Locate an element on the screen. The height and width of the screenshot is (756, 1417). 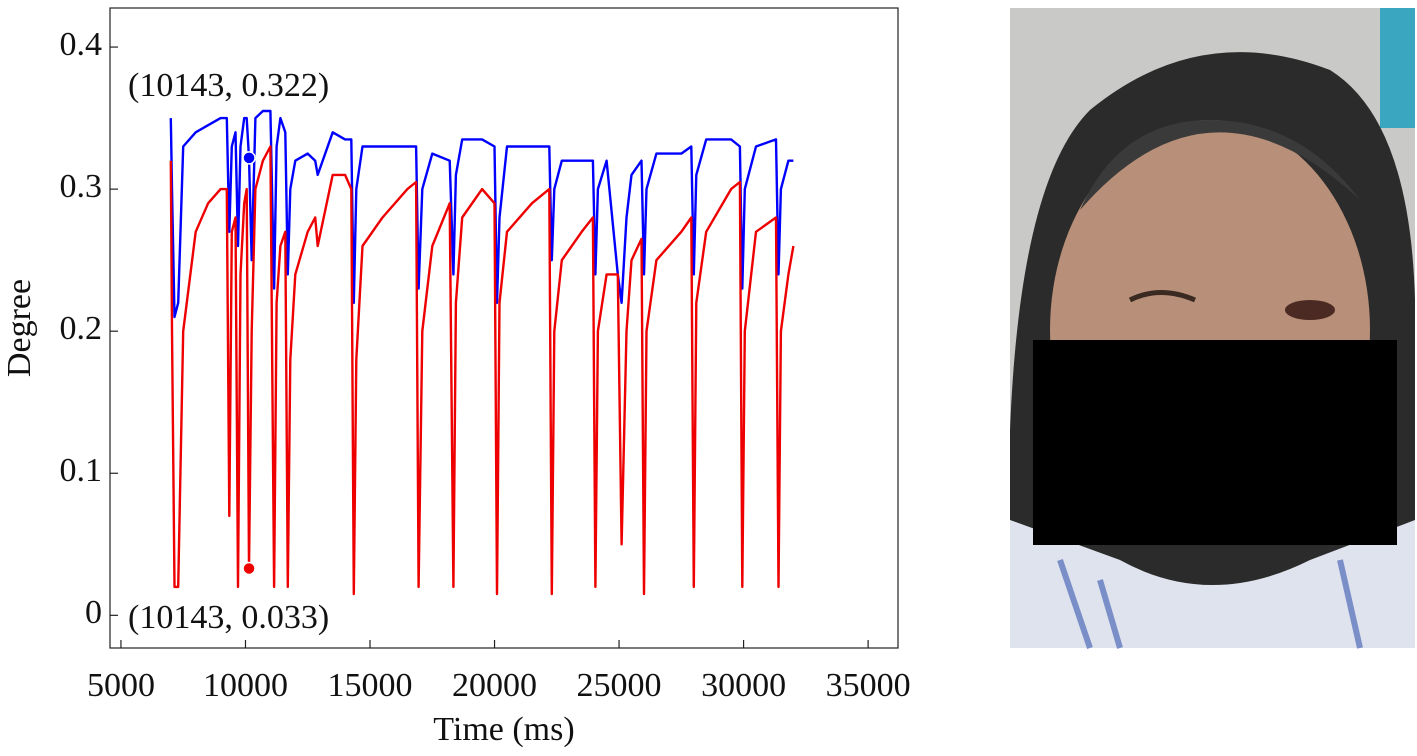
y-axis-label: Degree is located at coordinates (19, 328).